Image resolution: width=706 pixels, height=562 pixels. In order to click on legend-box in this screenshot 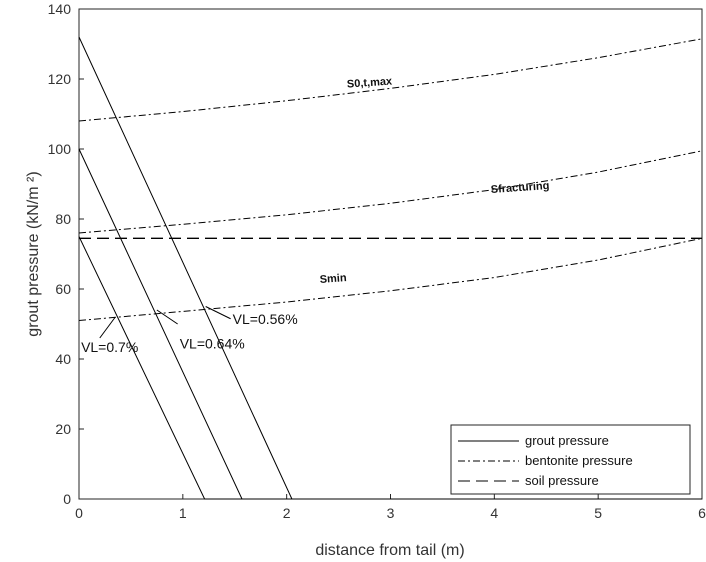, I will do `click(570, 459)`.